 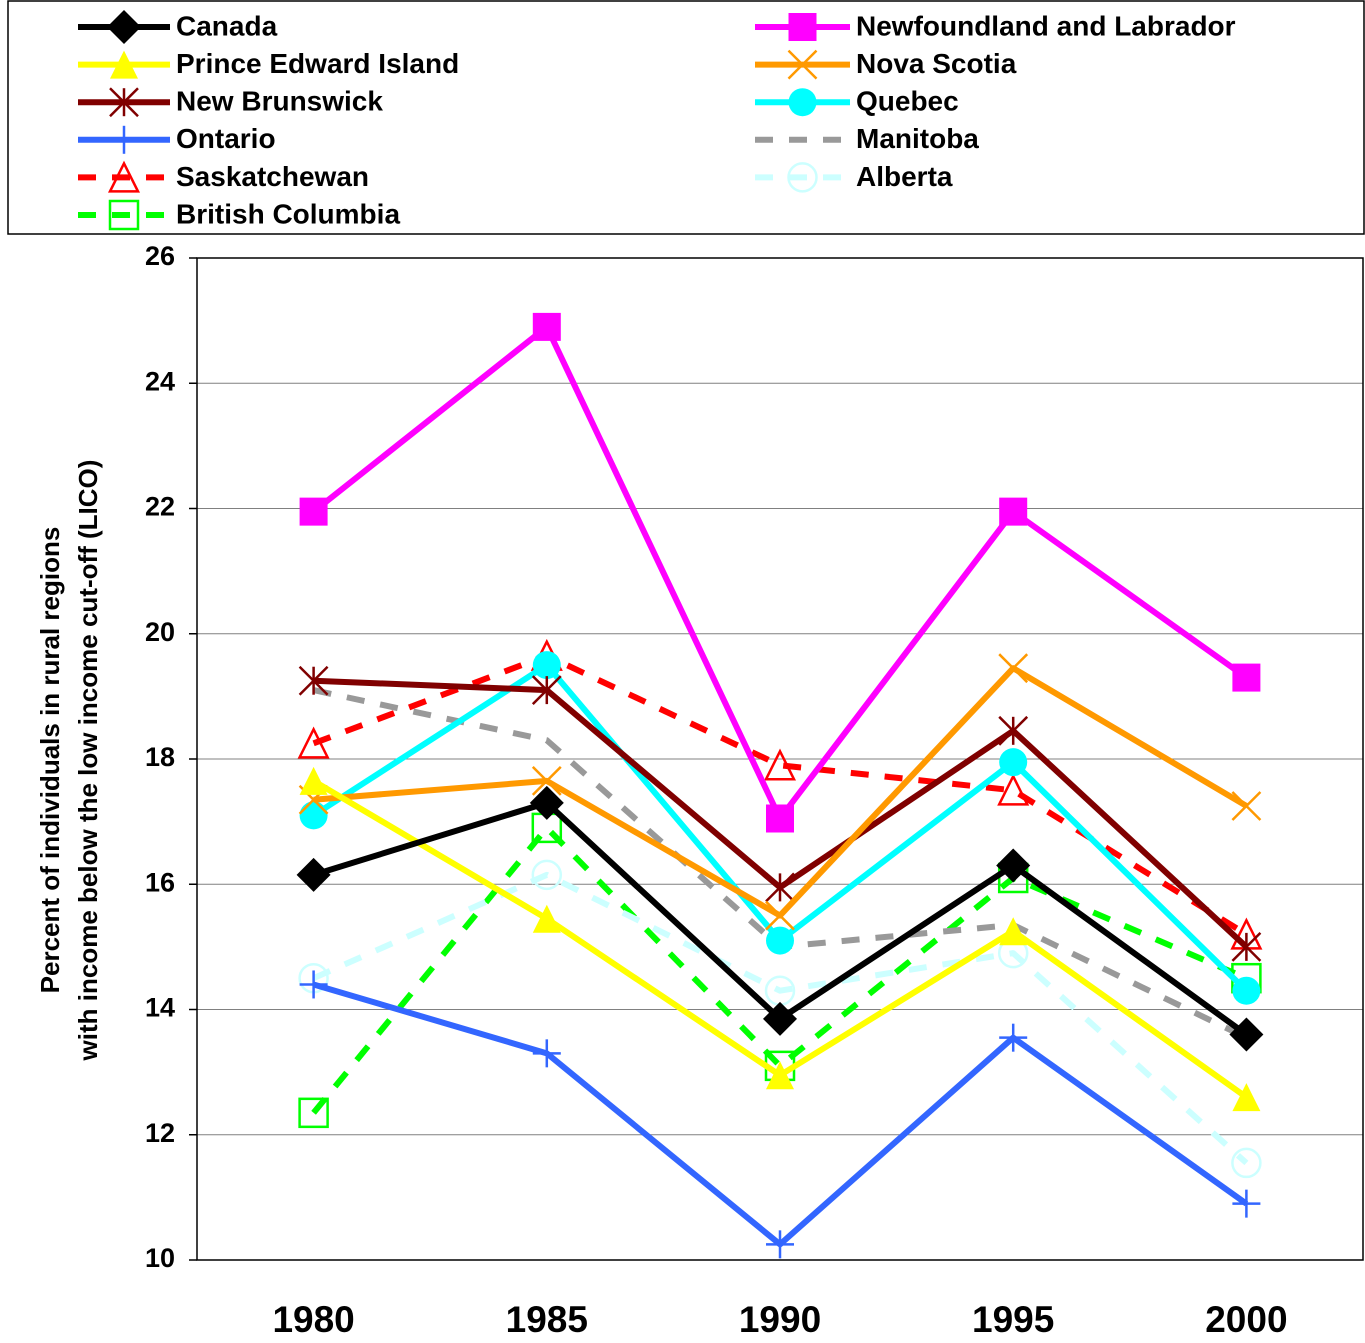 I want to click on legend-item: British Columbia, so click(x=239, y=214).